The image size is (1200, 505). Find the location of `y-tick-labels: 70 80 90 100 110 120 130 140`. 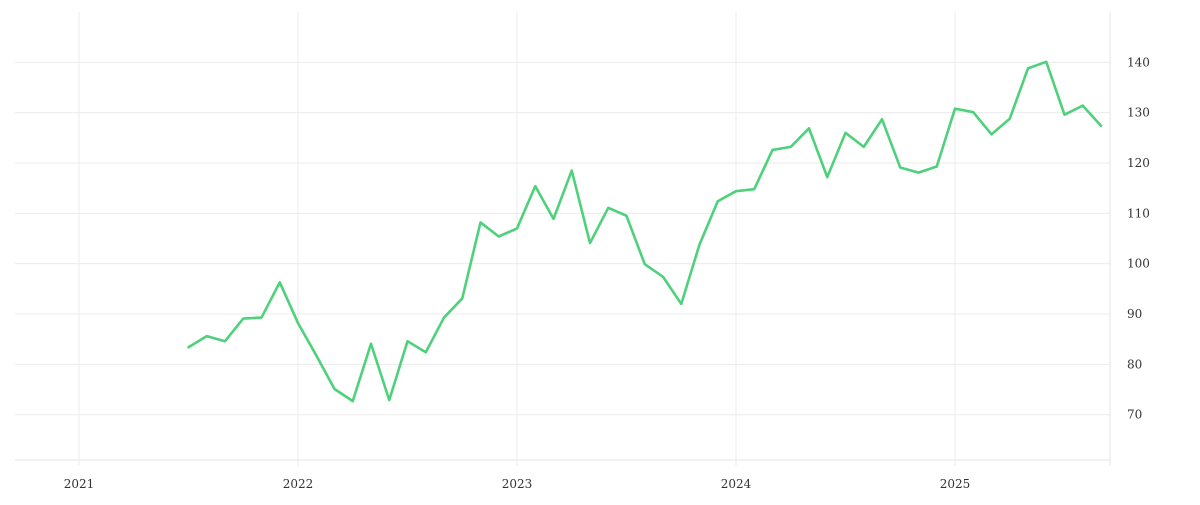

y-tick-labels: 70 80 90 100 110 120 130 140 is located at coordinates (1138, 238).